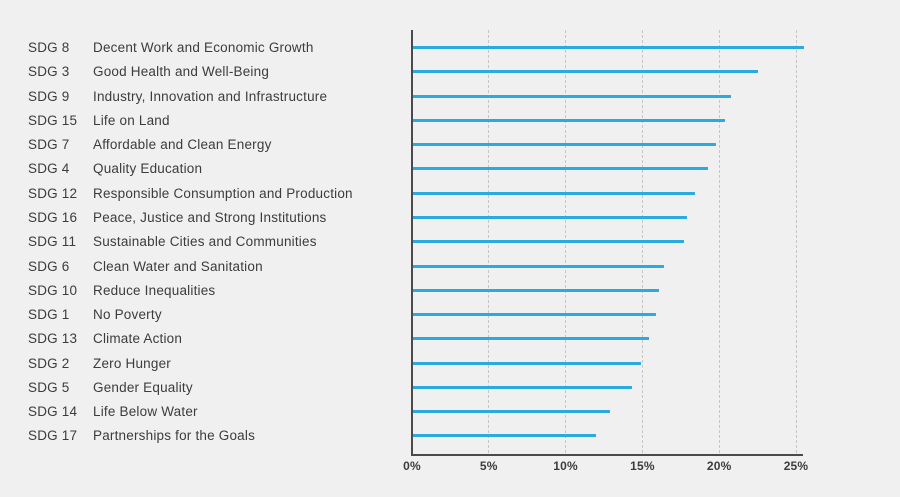 The width and height of the screenshot is (900, 497). What do you see at coordinates (53, 193) in the screenshot?
I see `sdg-number: SDG 12` at bounding box center [53, 193].